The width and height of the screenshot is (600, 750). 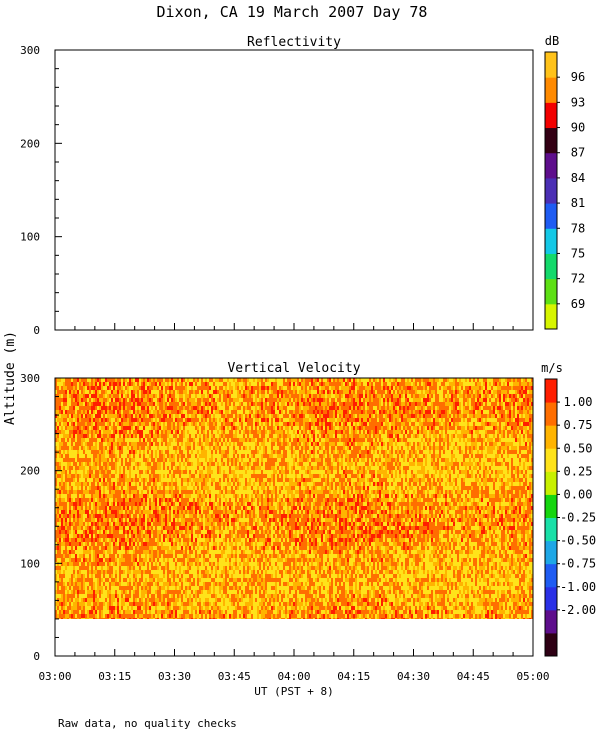 I want to click on reflectivity-y-tick-label: 0, so click(x=36, y=330).